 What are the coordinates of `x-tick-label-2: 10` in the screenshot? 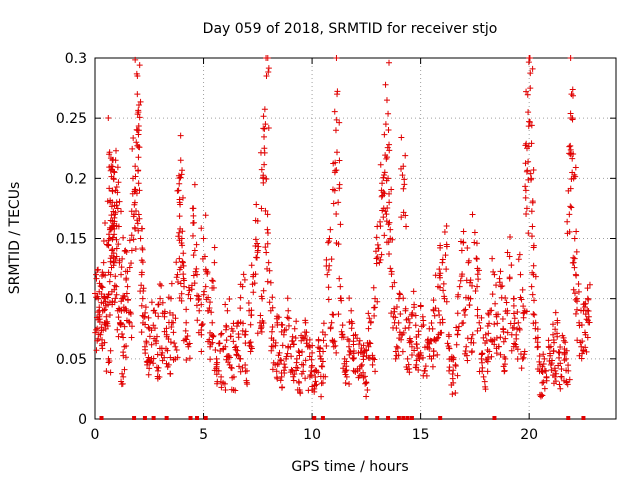 It's located at (312, 435).